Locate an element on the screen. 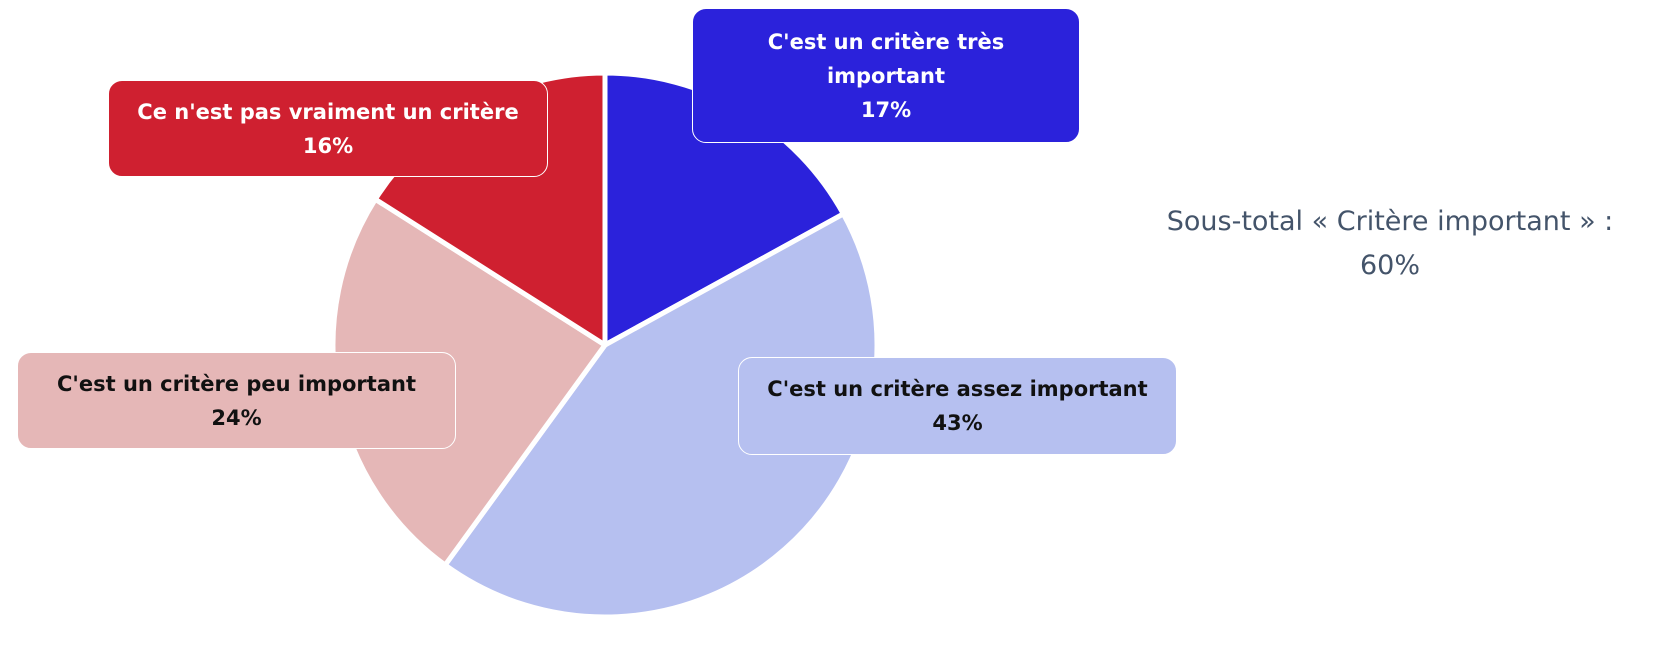  data-label: C'est un critère assez important 43% is located at coordinates (957, 406).